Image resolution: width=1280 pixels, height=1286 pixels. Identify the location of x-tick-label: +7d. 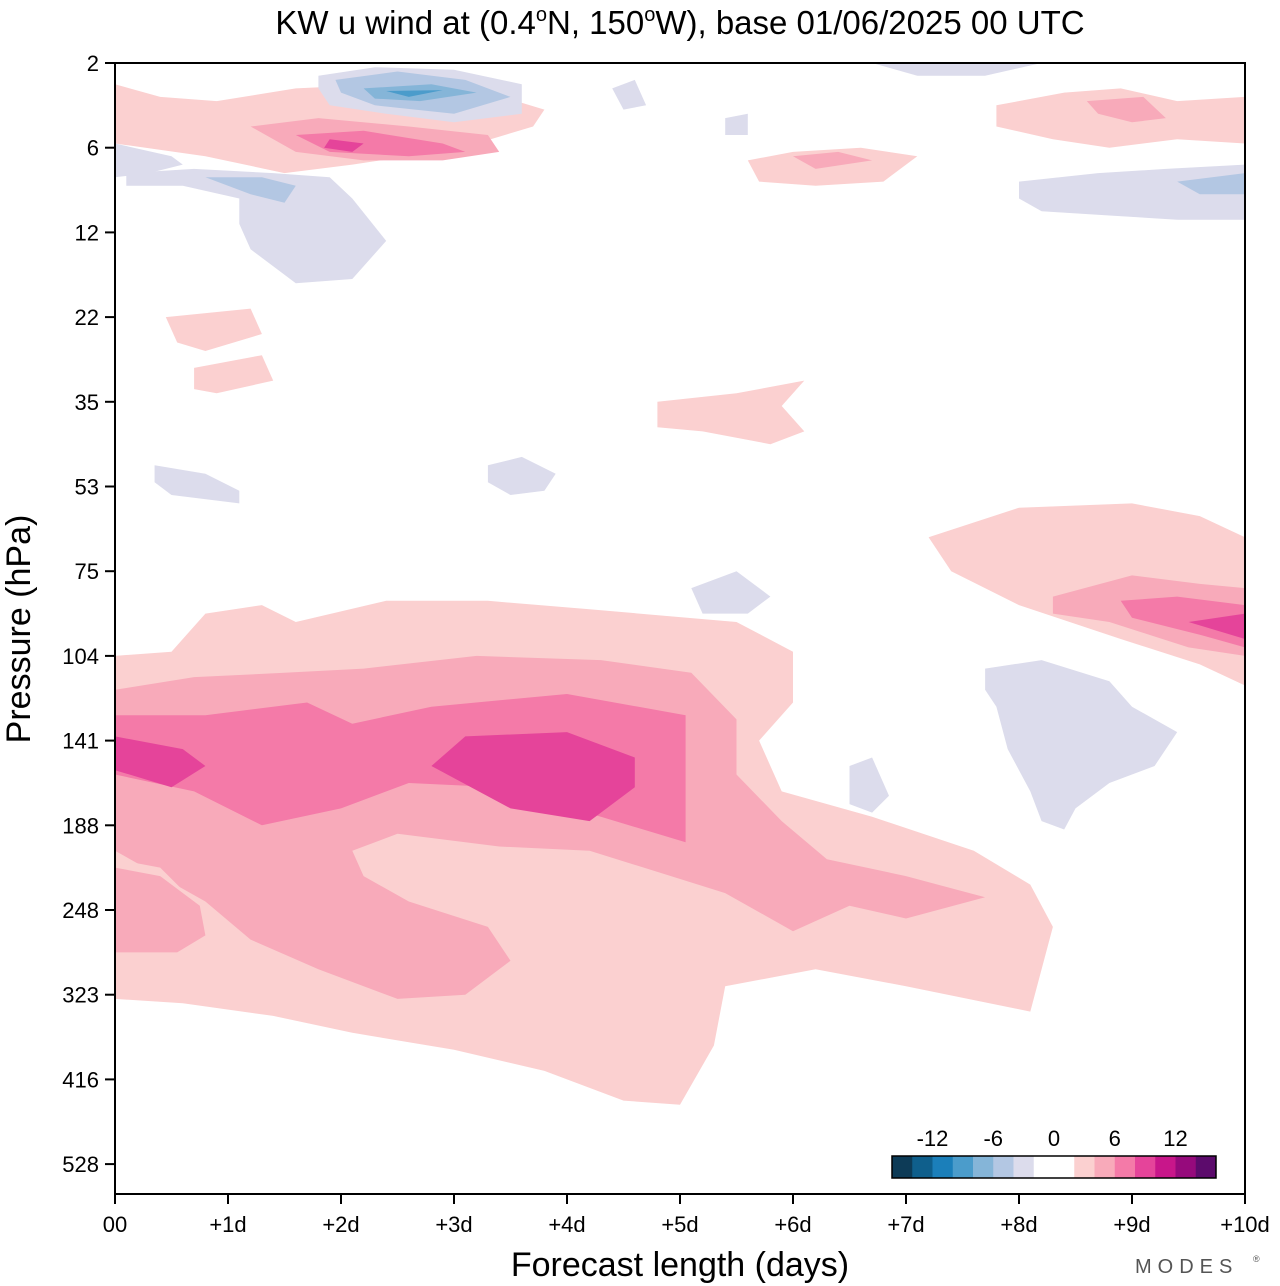
(905, 1224).